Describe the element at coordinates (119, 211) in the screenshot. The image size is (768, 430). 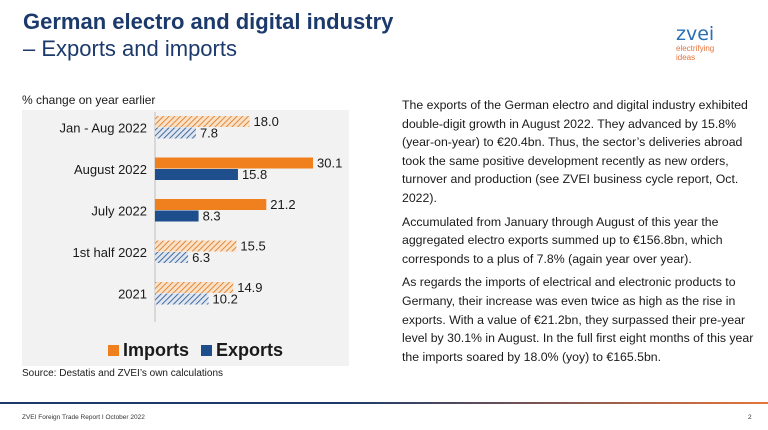
I see `category-label: July 2022` at that location.